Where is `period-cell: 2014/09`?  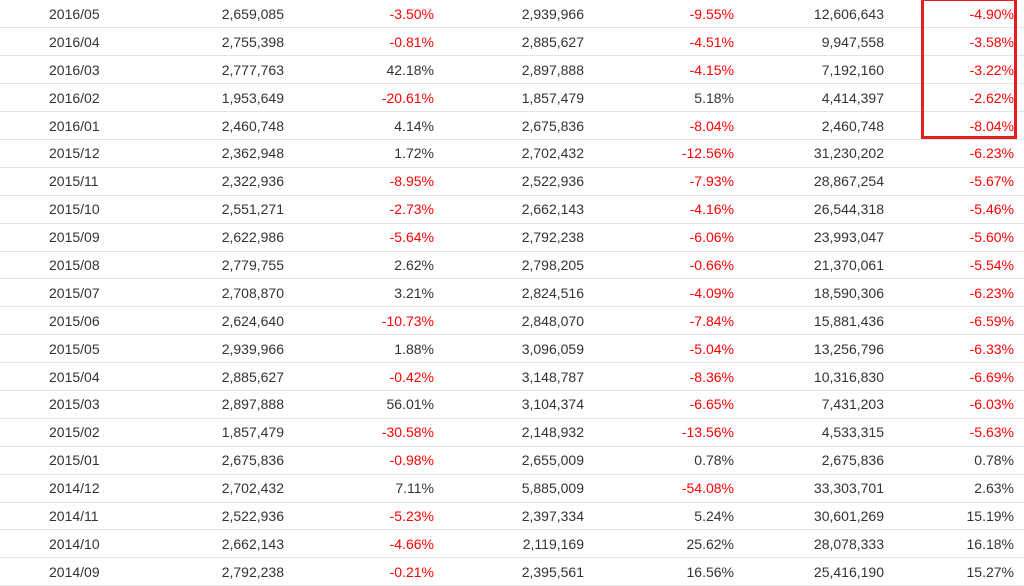
period-cell: 2014/09 is located at coordinates (75, 571).